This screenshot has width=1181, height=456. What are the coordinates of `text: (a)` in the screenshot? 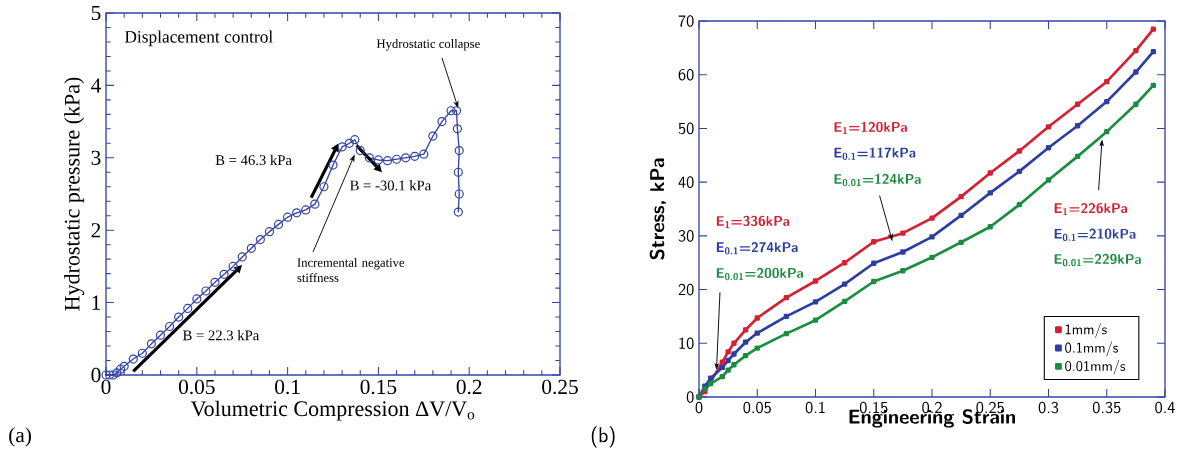 It's located at (20, 437).